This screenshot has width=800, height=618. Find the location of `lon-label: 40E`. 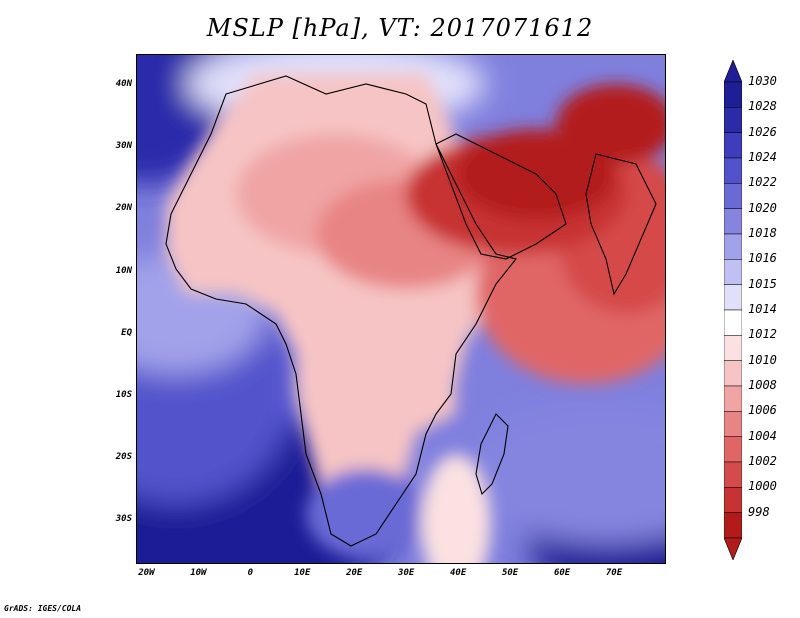

lon-label: 40E is located at coordinates (458, 573).